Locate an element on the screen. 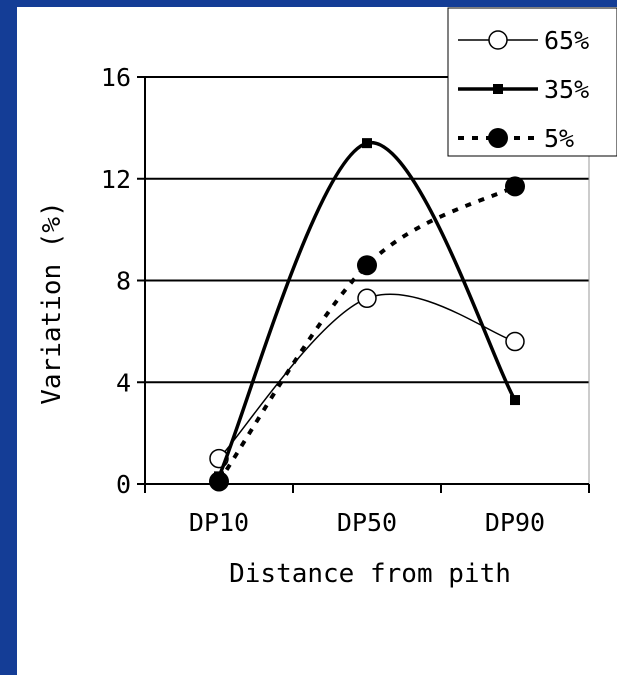 The image size is (617, 675). y-tick-label: 16 is located at coordinates (116, 77).